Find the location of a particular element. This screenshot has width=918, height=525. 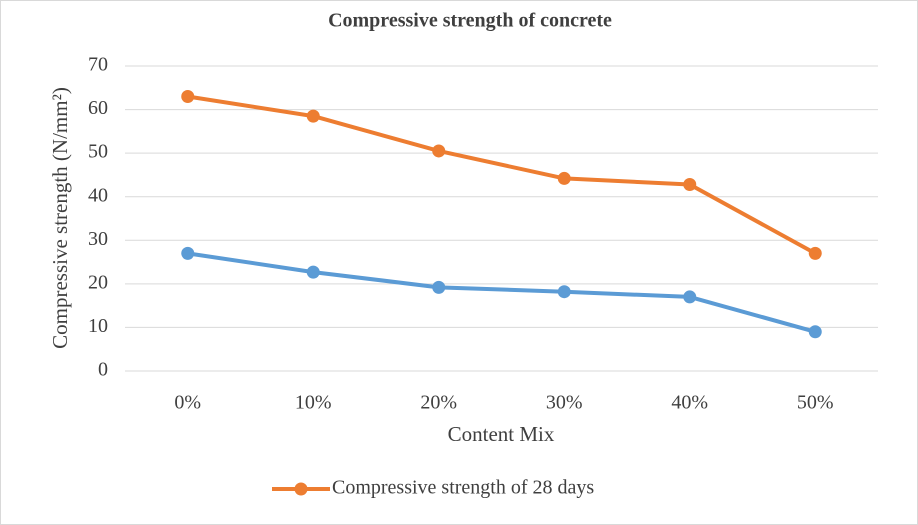

x-tick-label: 10% is located at coordinates (313, 403).